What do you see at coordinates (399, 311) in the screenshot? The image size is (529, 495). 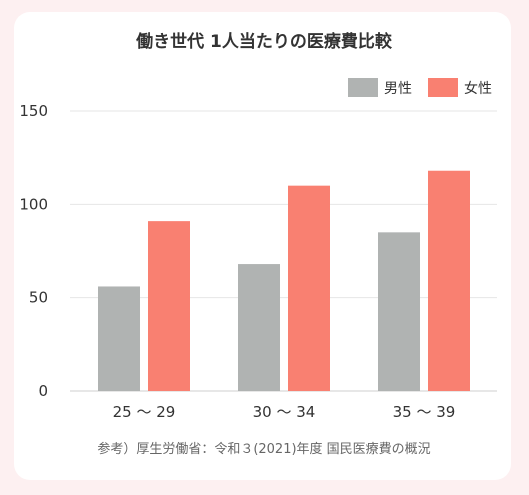 I see `bar-男性-2` at bounding box center [399, 311].